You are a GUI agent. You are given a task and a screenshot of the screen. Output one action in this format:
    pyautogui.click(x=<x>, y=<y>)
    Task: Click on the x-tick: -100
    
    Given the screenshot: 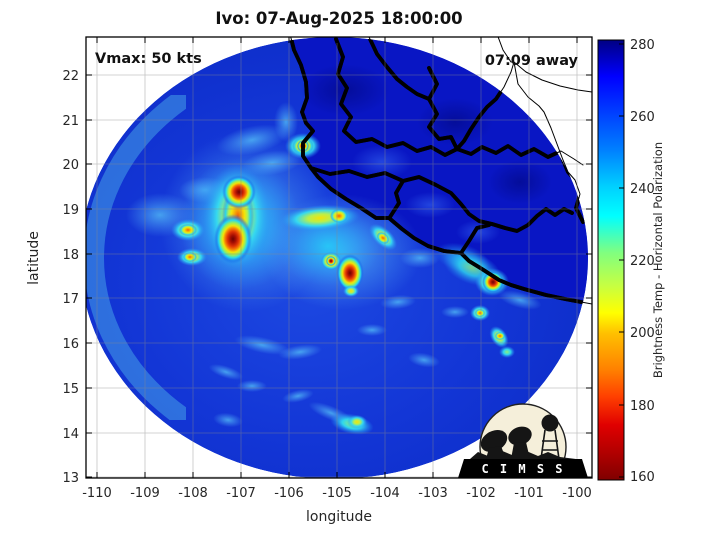 What is the action you would take?
    pyautogui.click(x=577, y=493)
    